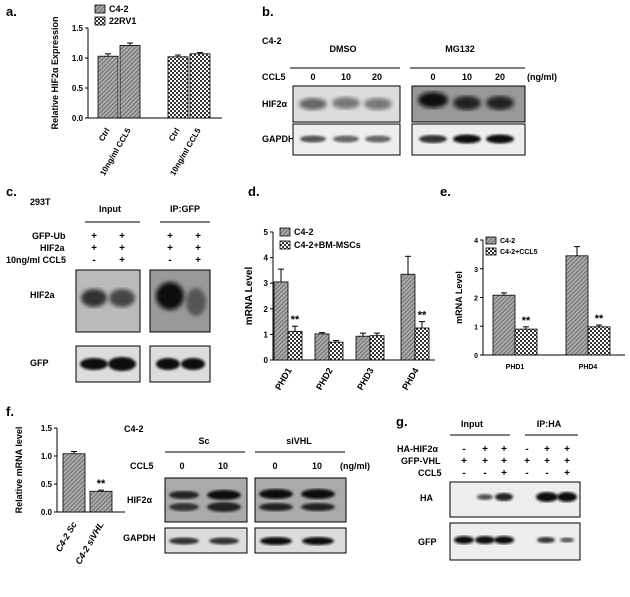 The image size is (630, 597). Describe the element at coordinates (142, 466) in the screenshot. I see `panel-f-ccl5-label: CCL5` at that location.